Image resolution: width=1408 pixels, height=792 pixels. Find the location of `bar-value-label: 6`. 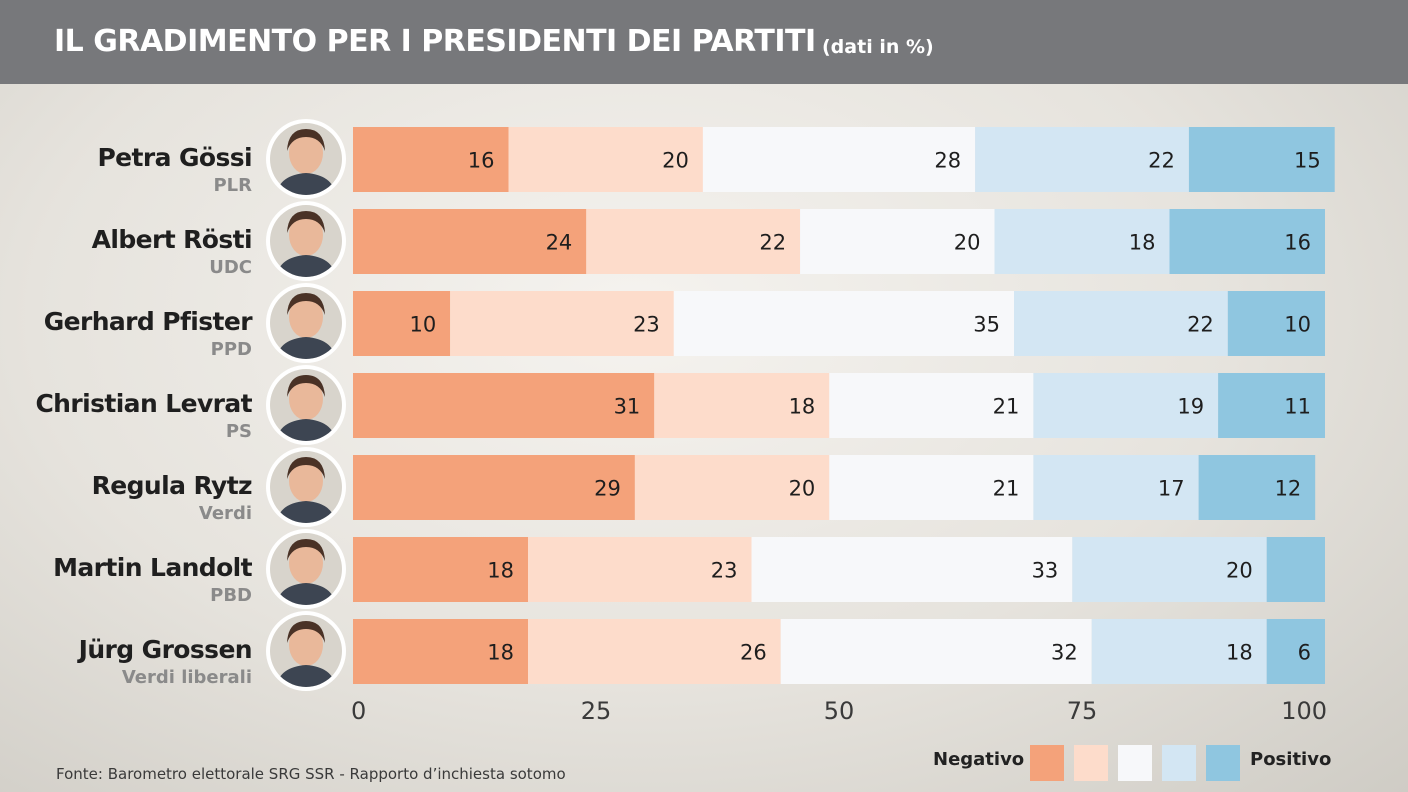

bar-value-label: 6 is located at coordinates (1304, 653).